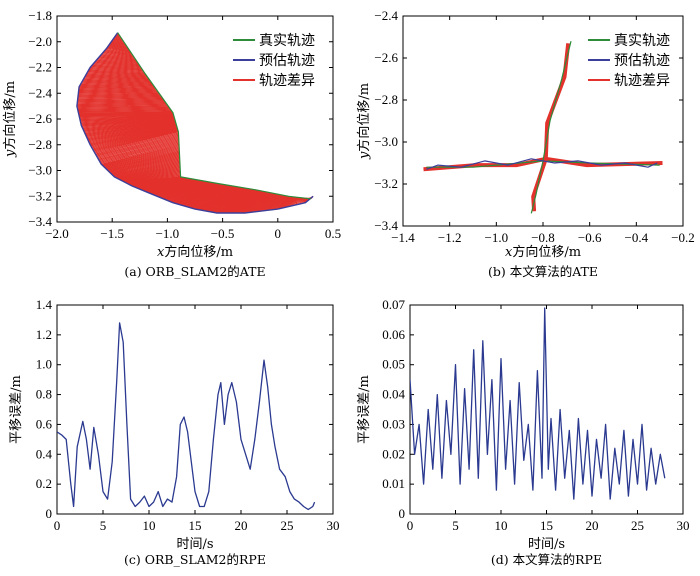  Describe the element at coordinates (543, 237) in the screenshot. I see `x-tick-label: −0.8` at that location.